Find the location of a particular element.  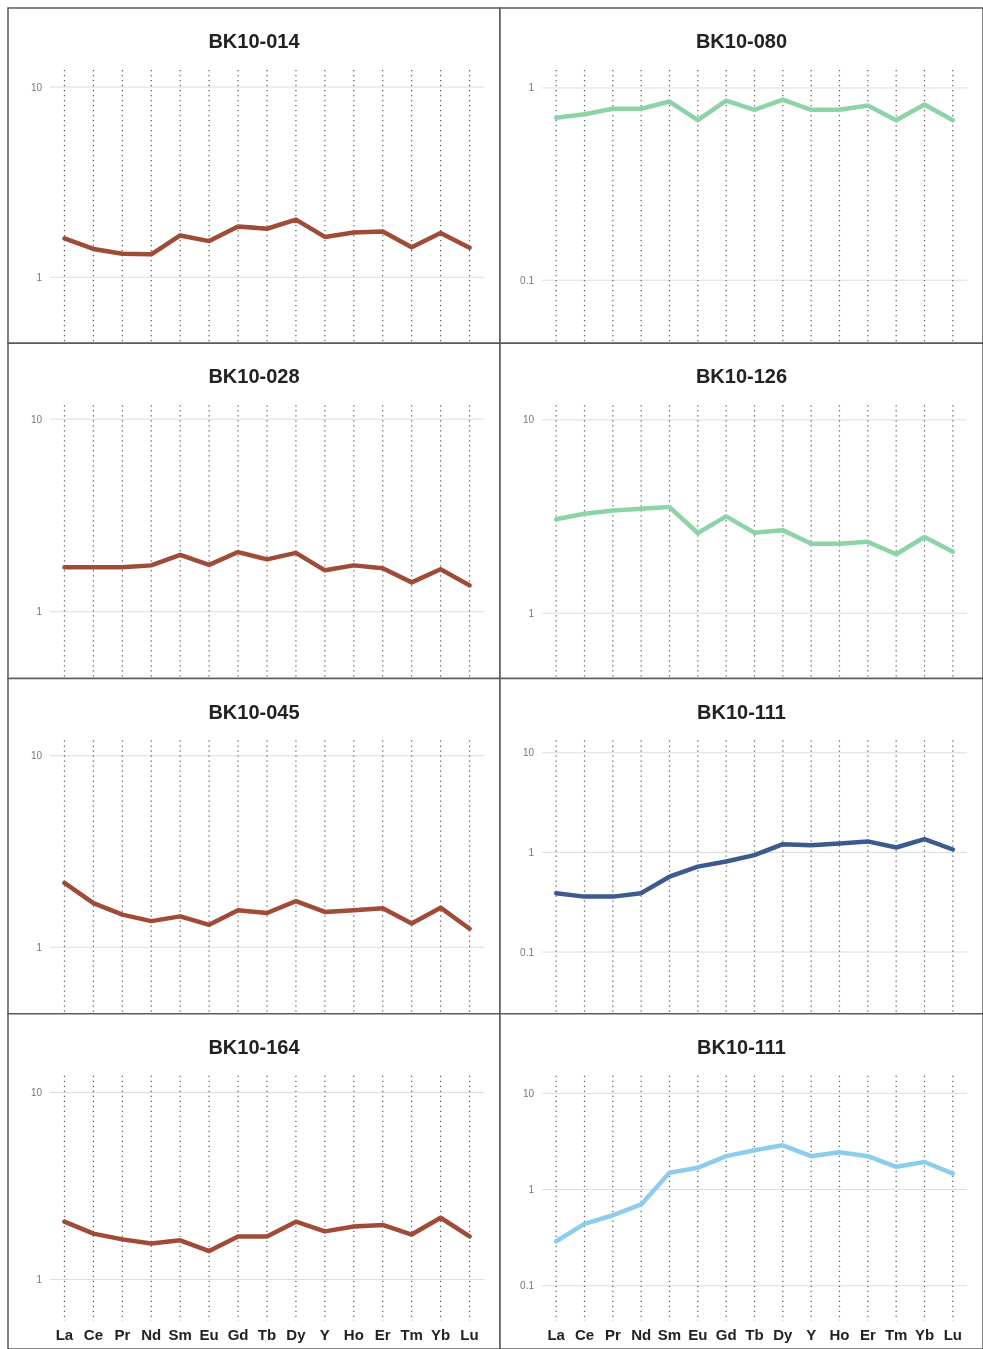

chart-title: BK10-126 is located at coordinates (741, 376).